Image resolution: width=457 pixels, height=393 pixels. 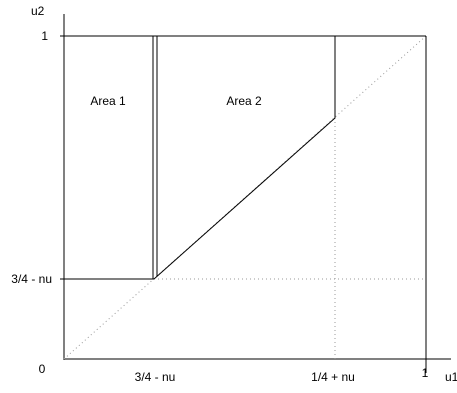 What do you see at coordinates (333, 377) in the screenshot?
I see `x-tick-high: 1/4 + nu` at bounding box center [333, 377].